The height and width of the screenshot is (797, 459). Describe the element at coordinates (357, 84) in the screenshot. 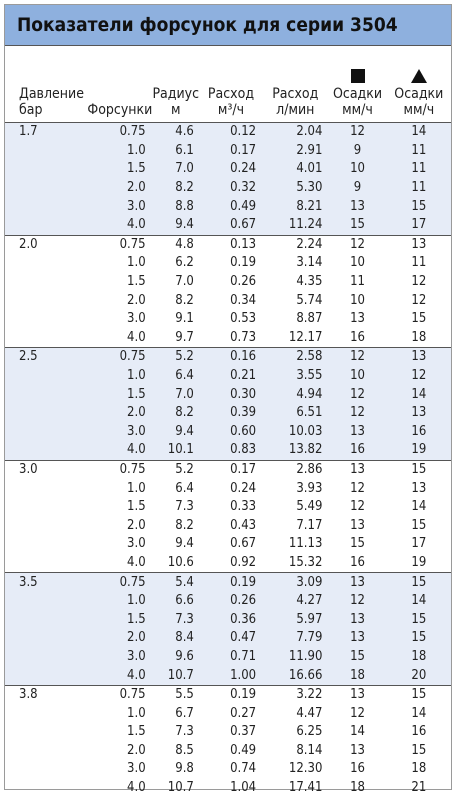

I see `header-cell: Осадки мм/ч` at that location.